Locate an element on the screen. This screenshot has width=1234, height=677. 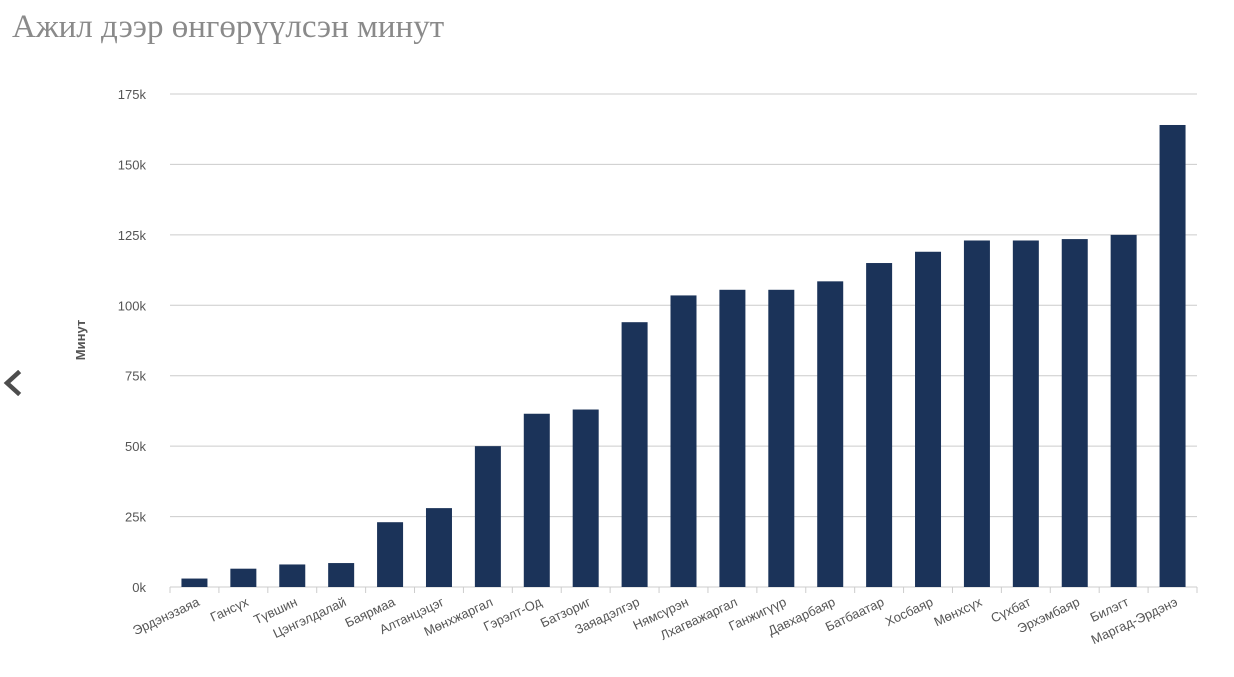
y-tick-label: 75k is located at coordinates (135, 376).